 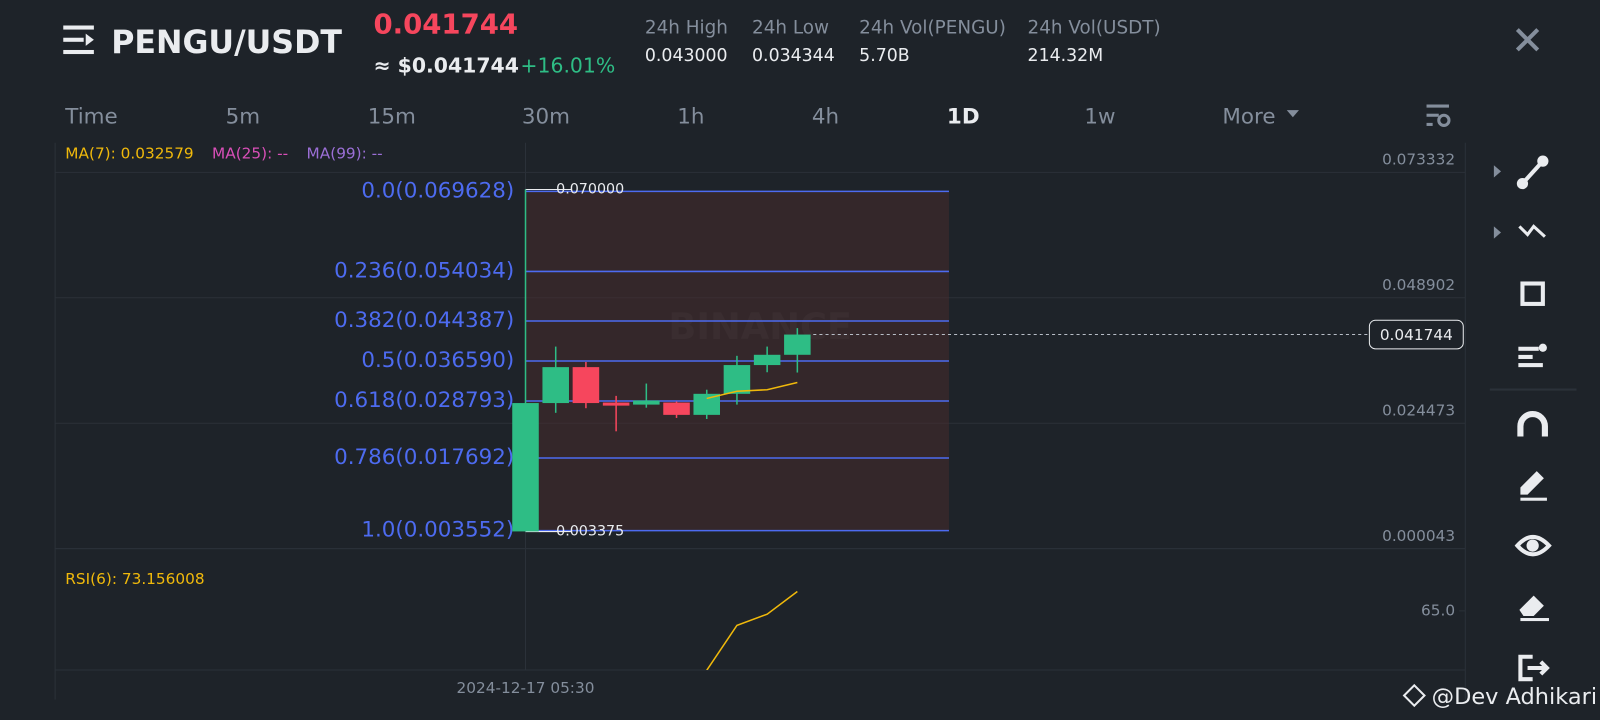 What do you see at coordinates (1533, 545) in the screenshot?
I see `visibility-tool` at bounding box center [1533, 545].